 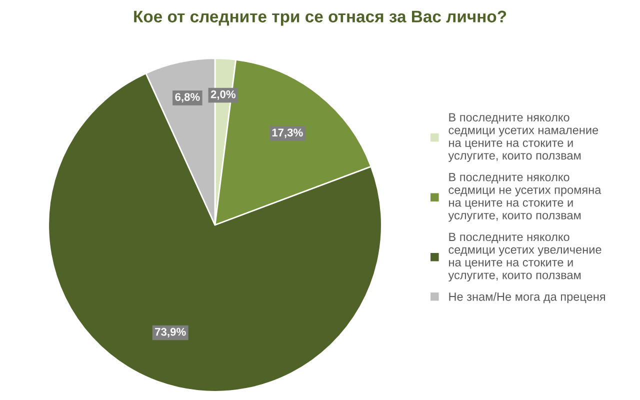 What do you see at coordinates (527, 298) in the screenshot?
I see `legend-label: Не знам/Не мога да преценя` at bounding box center [527, 298].